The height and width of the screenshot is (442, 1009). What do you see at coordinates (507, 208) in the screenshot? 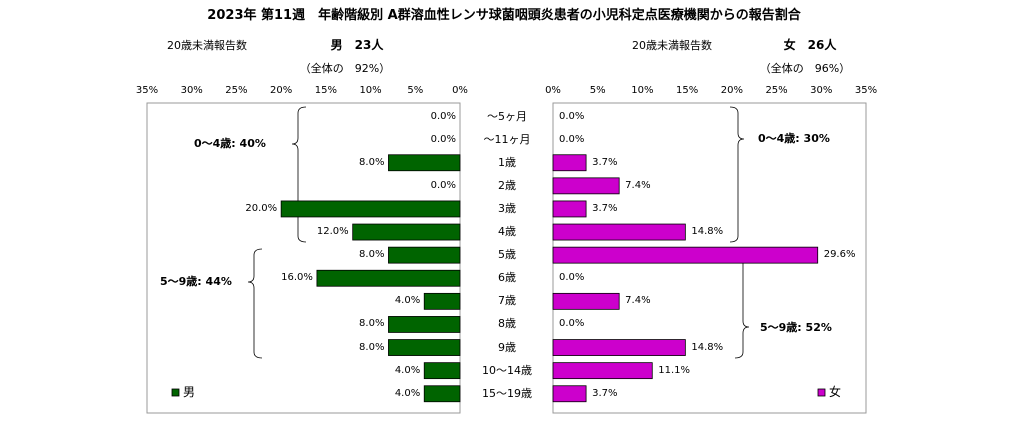
I see `category-label: 3歳` at bounding box center [507, 208].